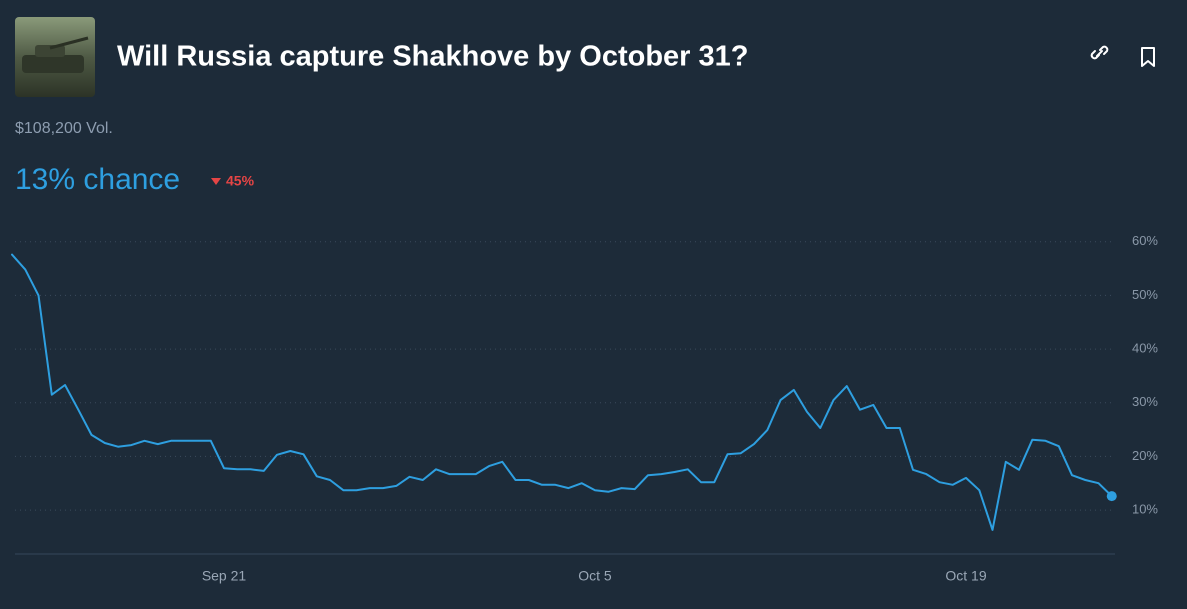 This screenshot has width=1187, height=609. What do you see at coordinates (216, 181) in the screenshot?
I see `down-arrow-icon` at bounding box center [216, 181].